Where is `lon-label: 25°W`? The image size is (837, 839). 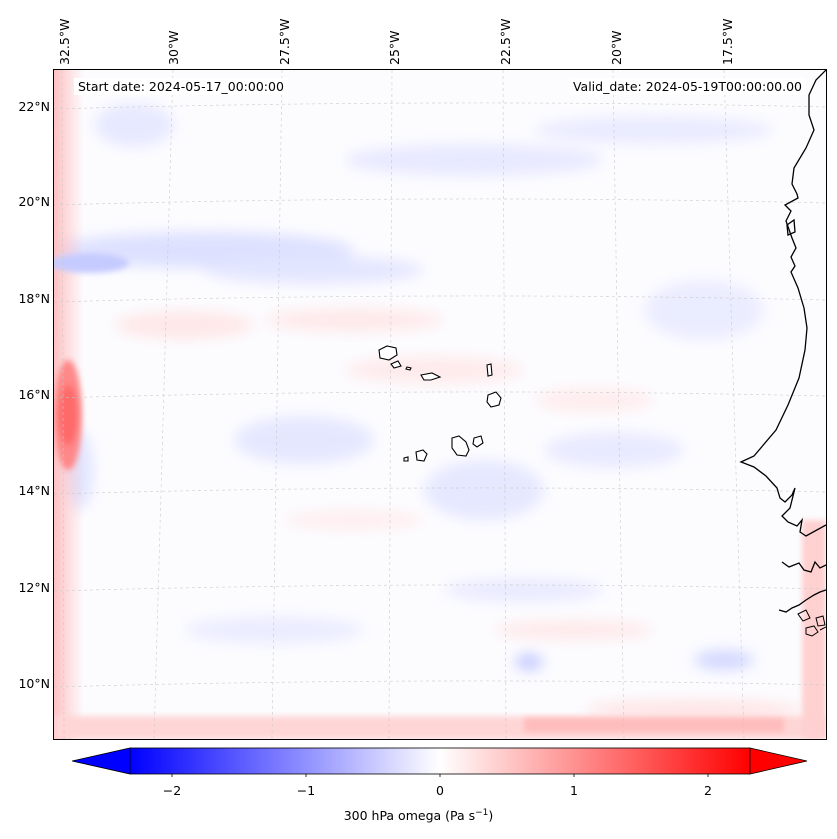
lon-label: 25°W is located at coordinates (394, 47).